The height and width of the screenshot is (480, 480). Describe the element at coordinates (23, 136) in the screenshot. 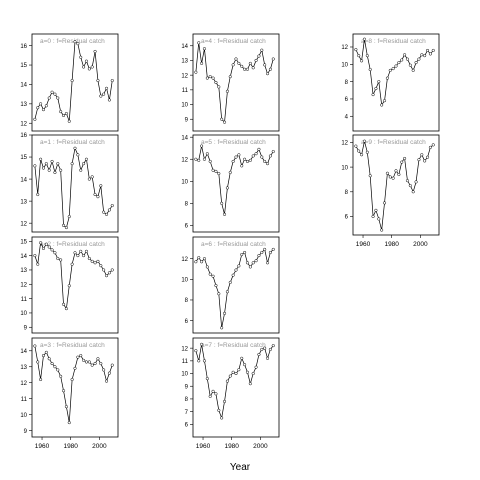

I see `y-tick-label: 16` at that location.